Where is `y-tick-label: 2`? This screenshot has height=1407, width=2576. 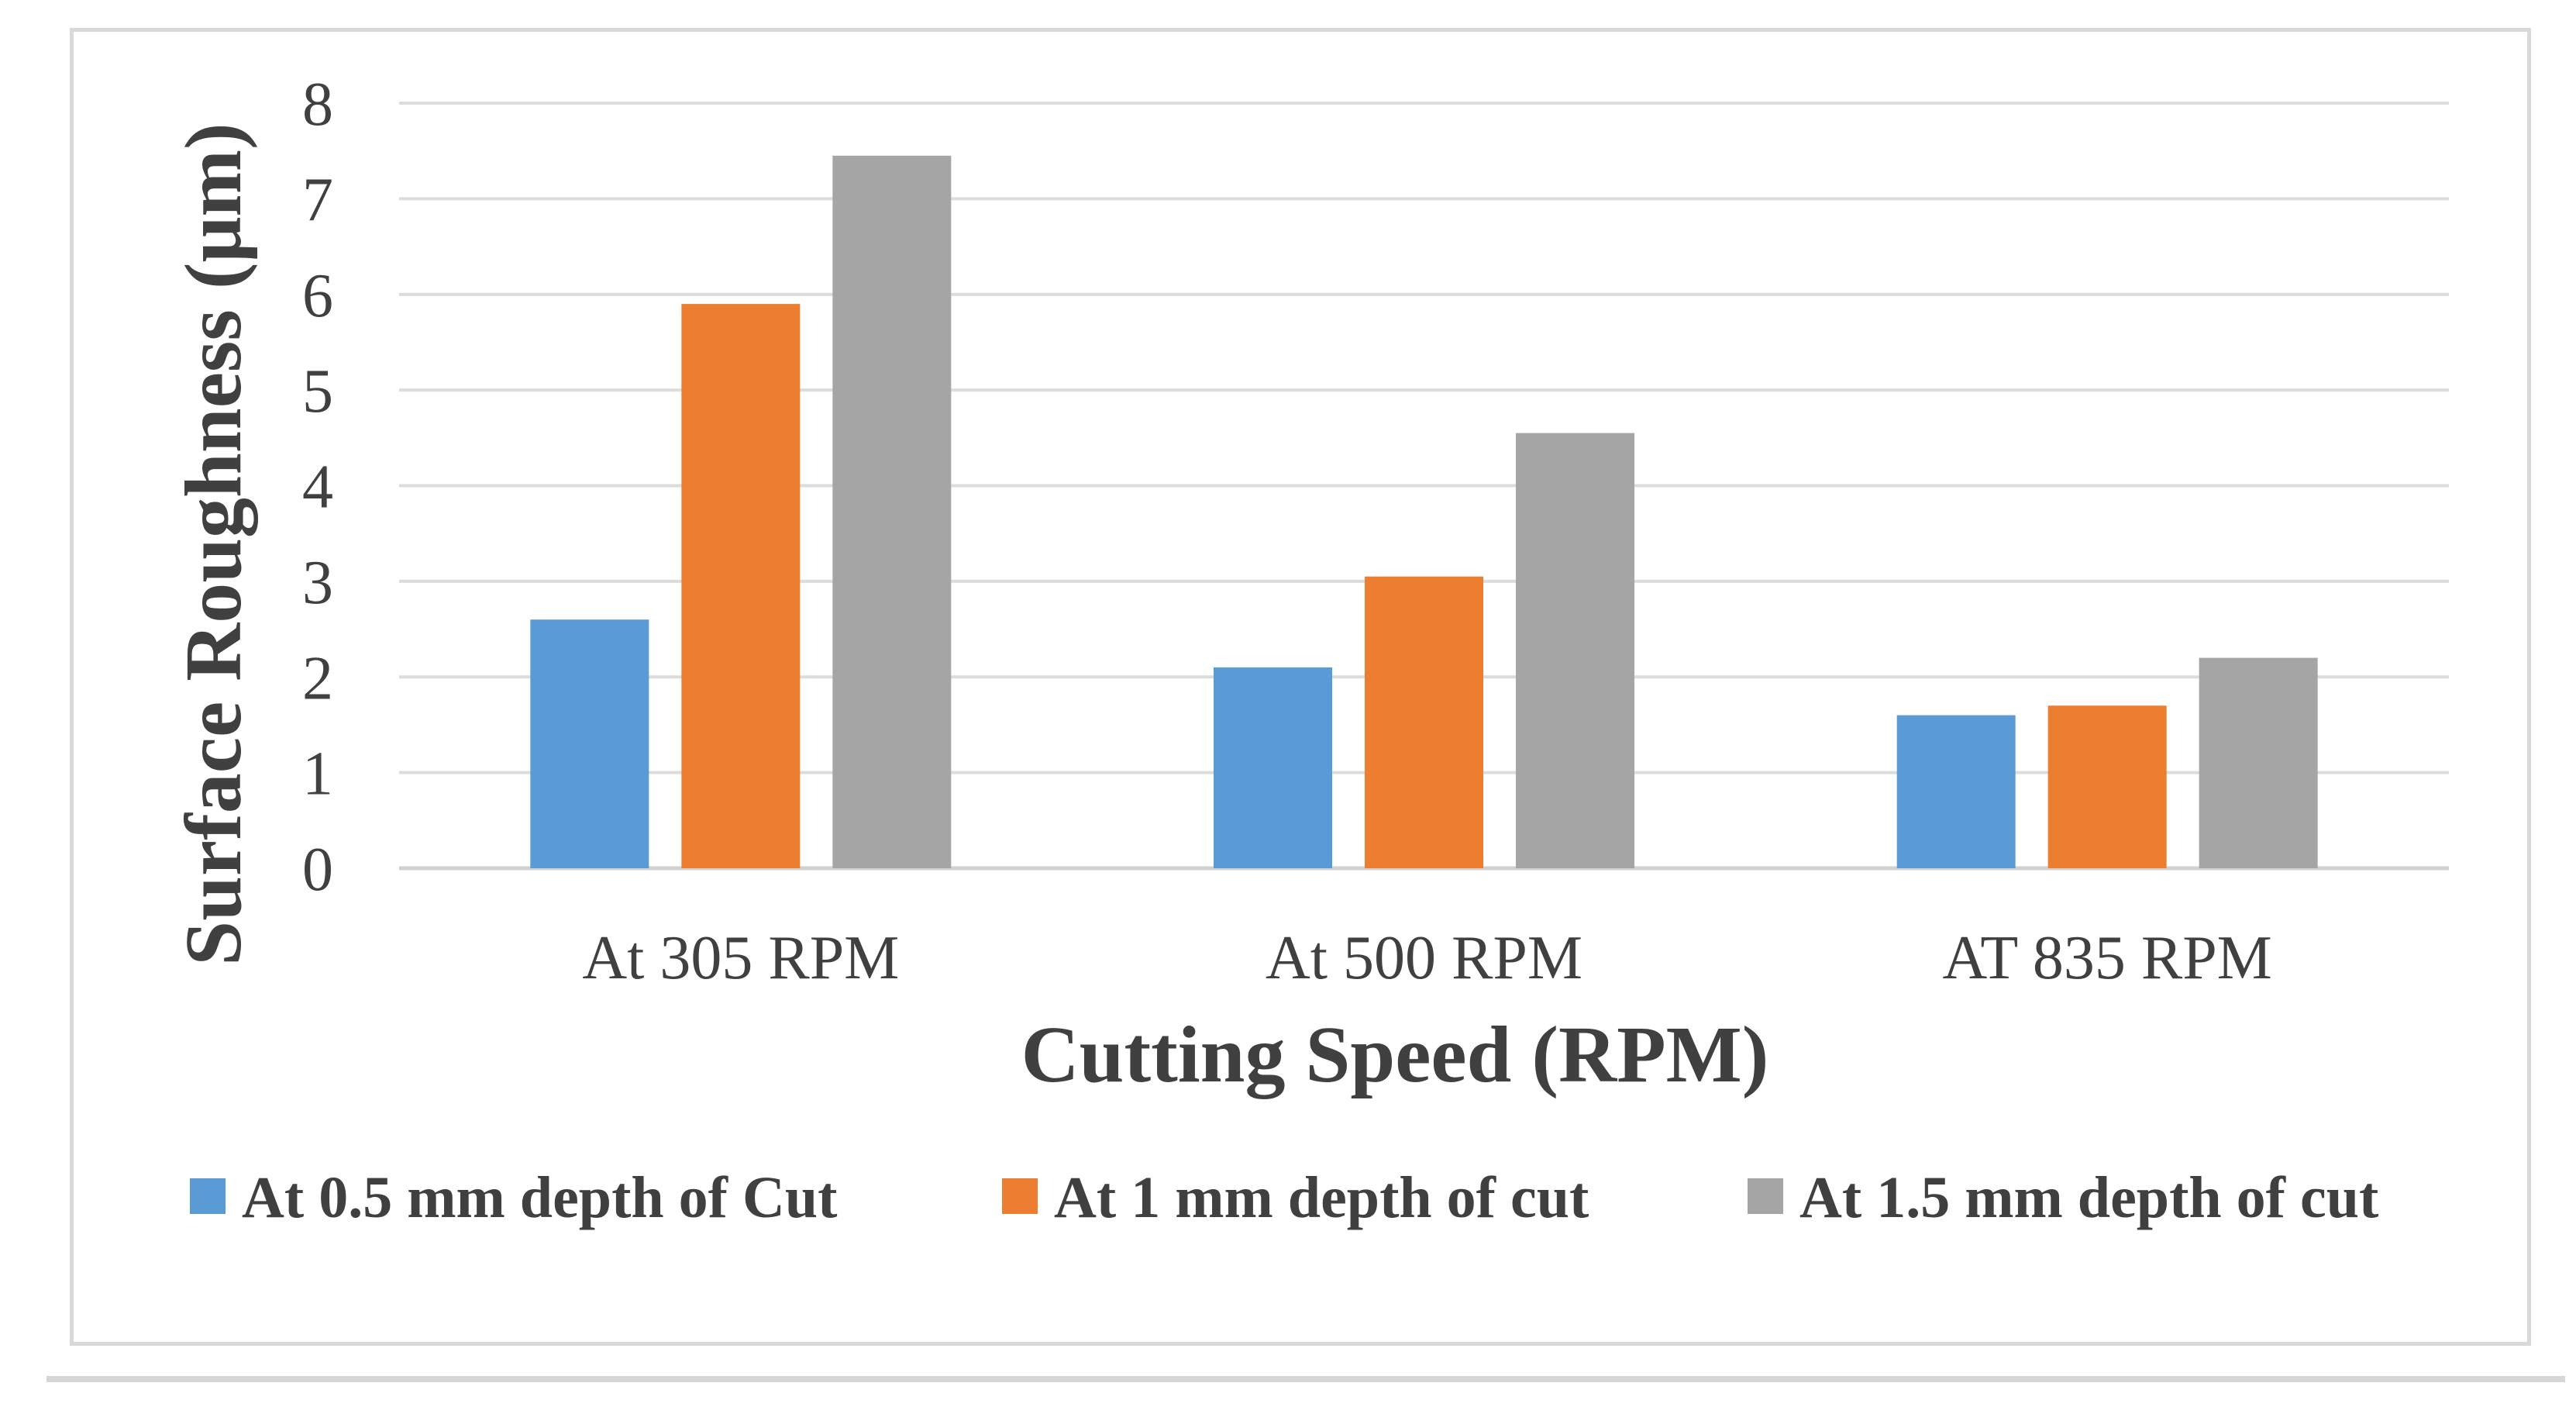 y-tick-label: 2 is located at coordinates (317, 678).